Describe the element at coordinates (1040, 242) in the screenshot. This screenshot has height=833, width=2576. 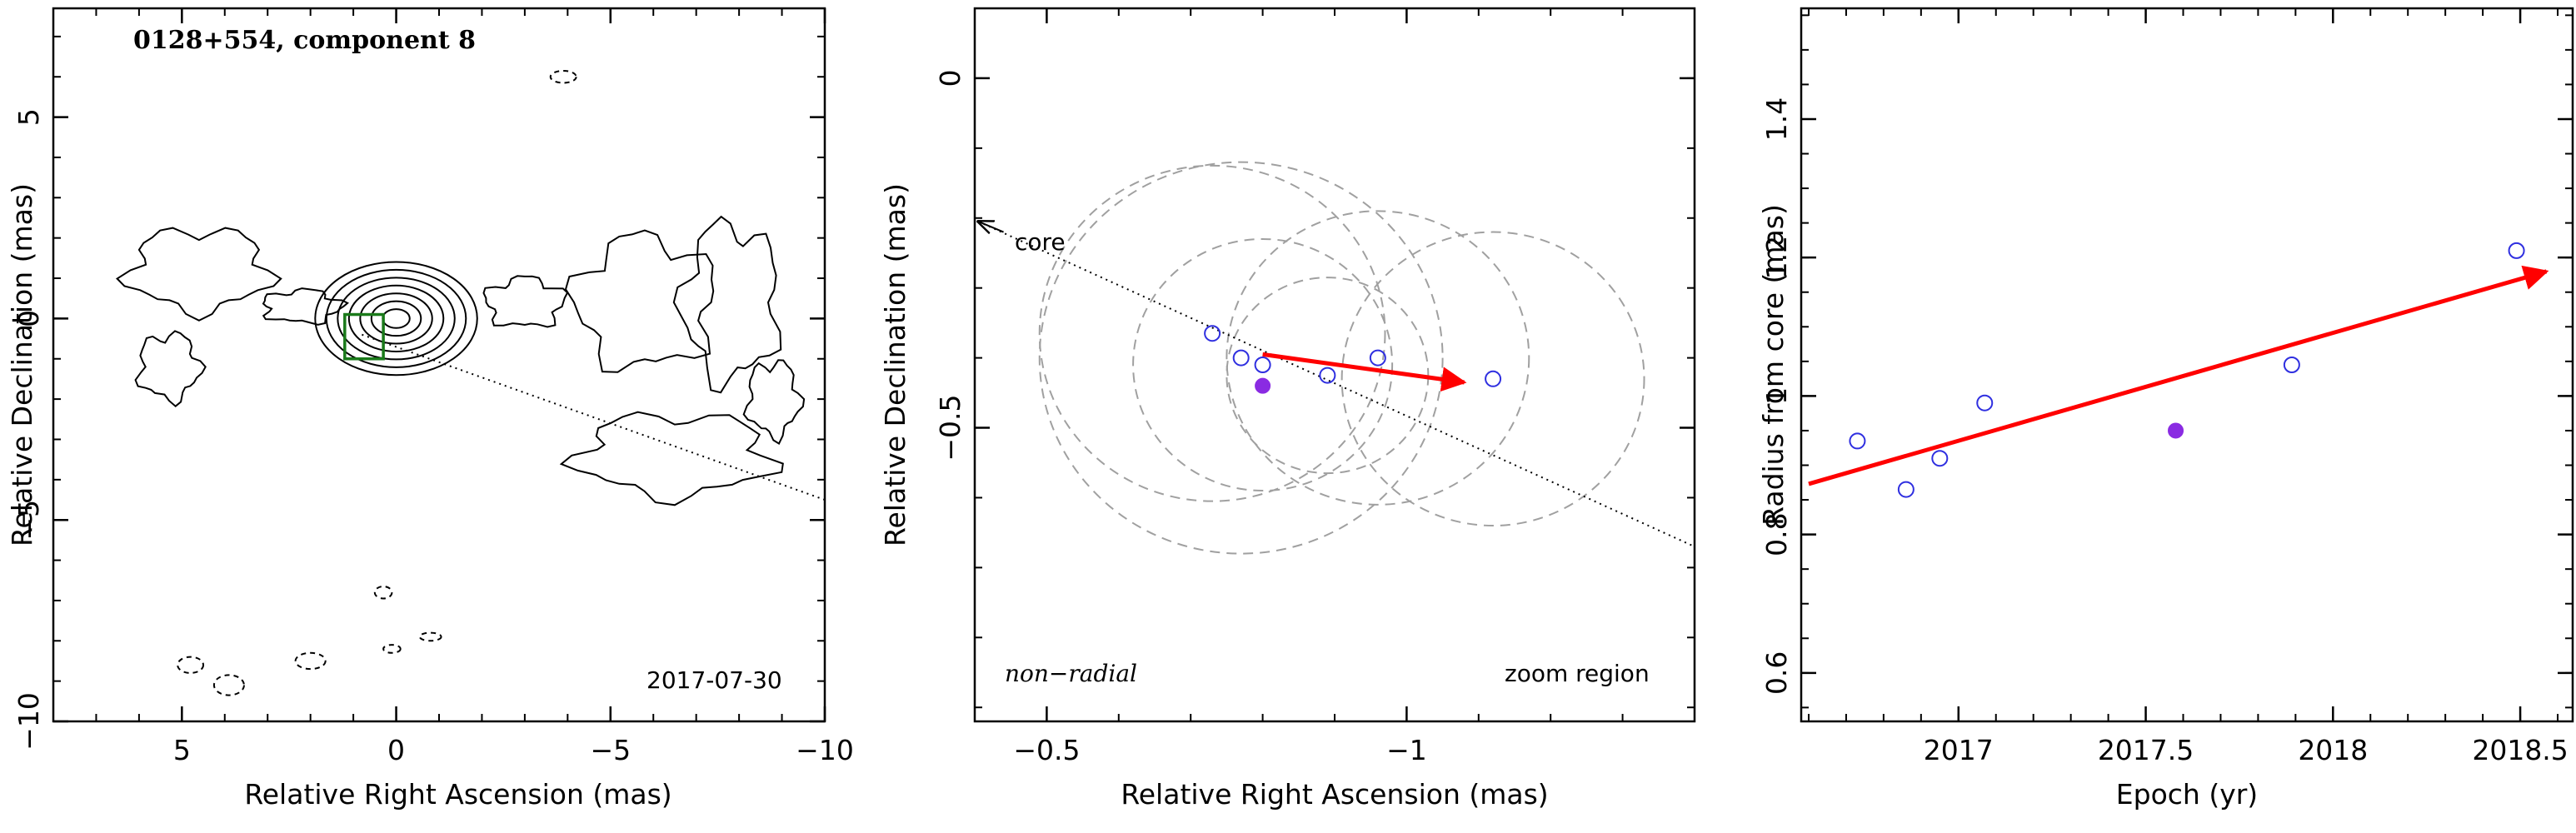
I see `core-label: core` at that location.